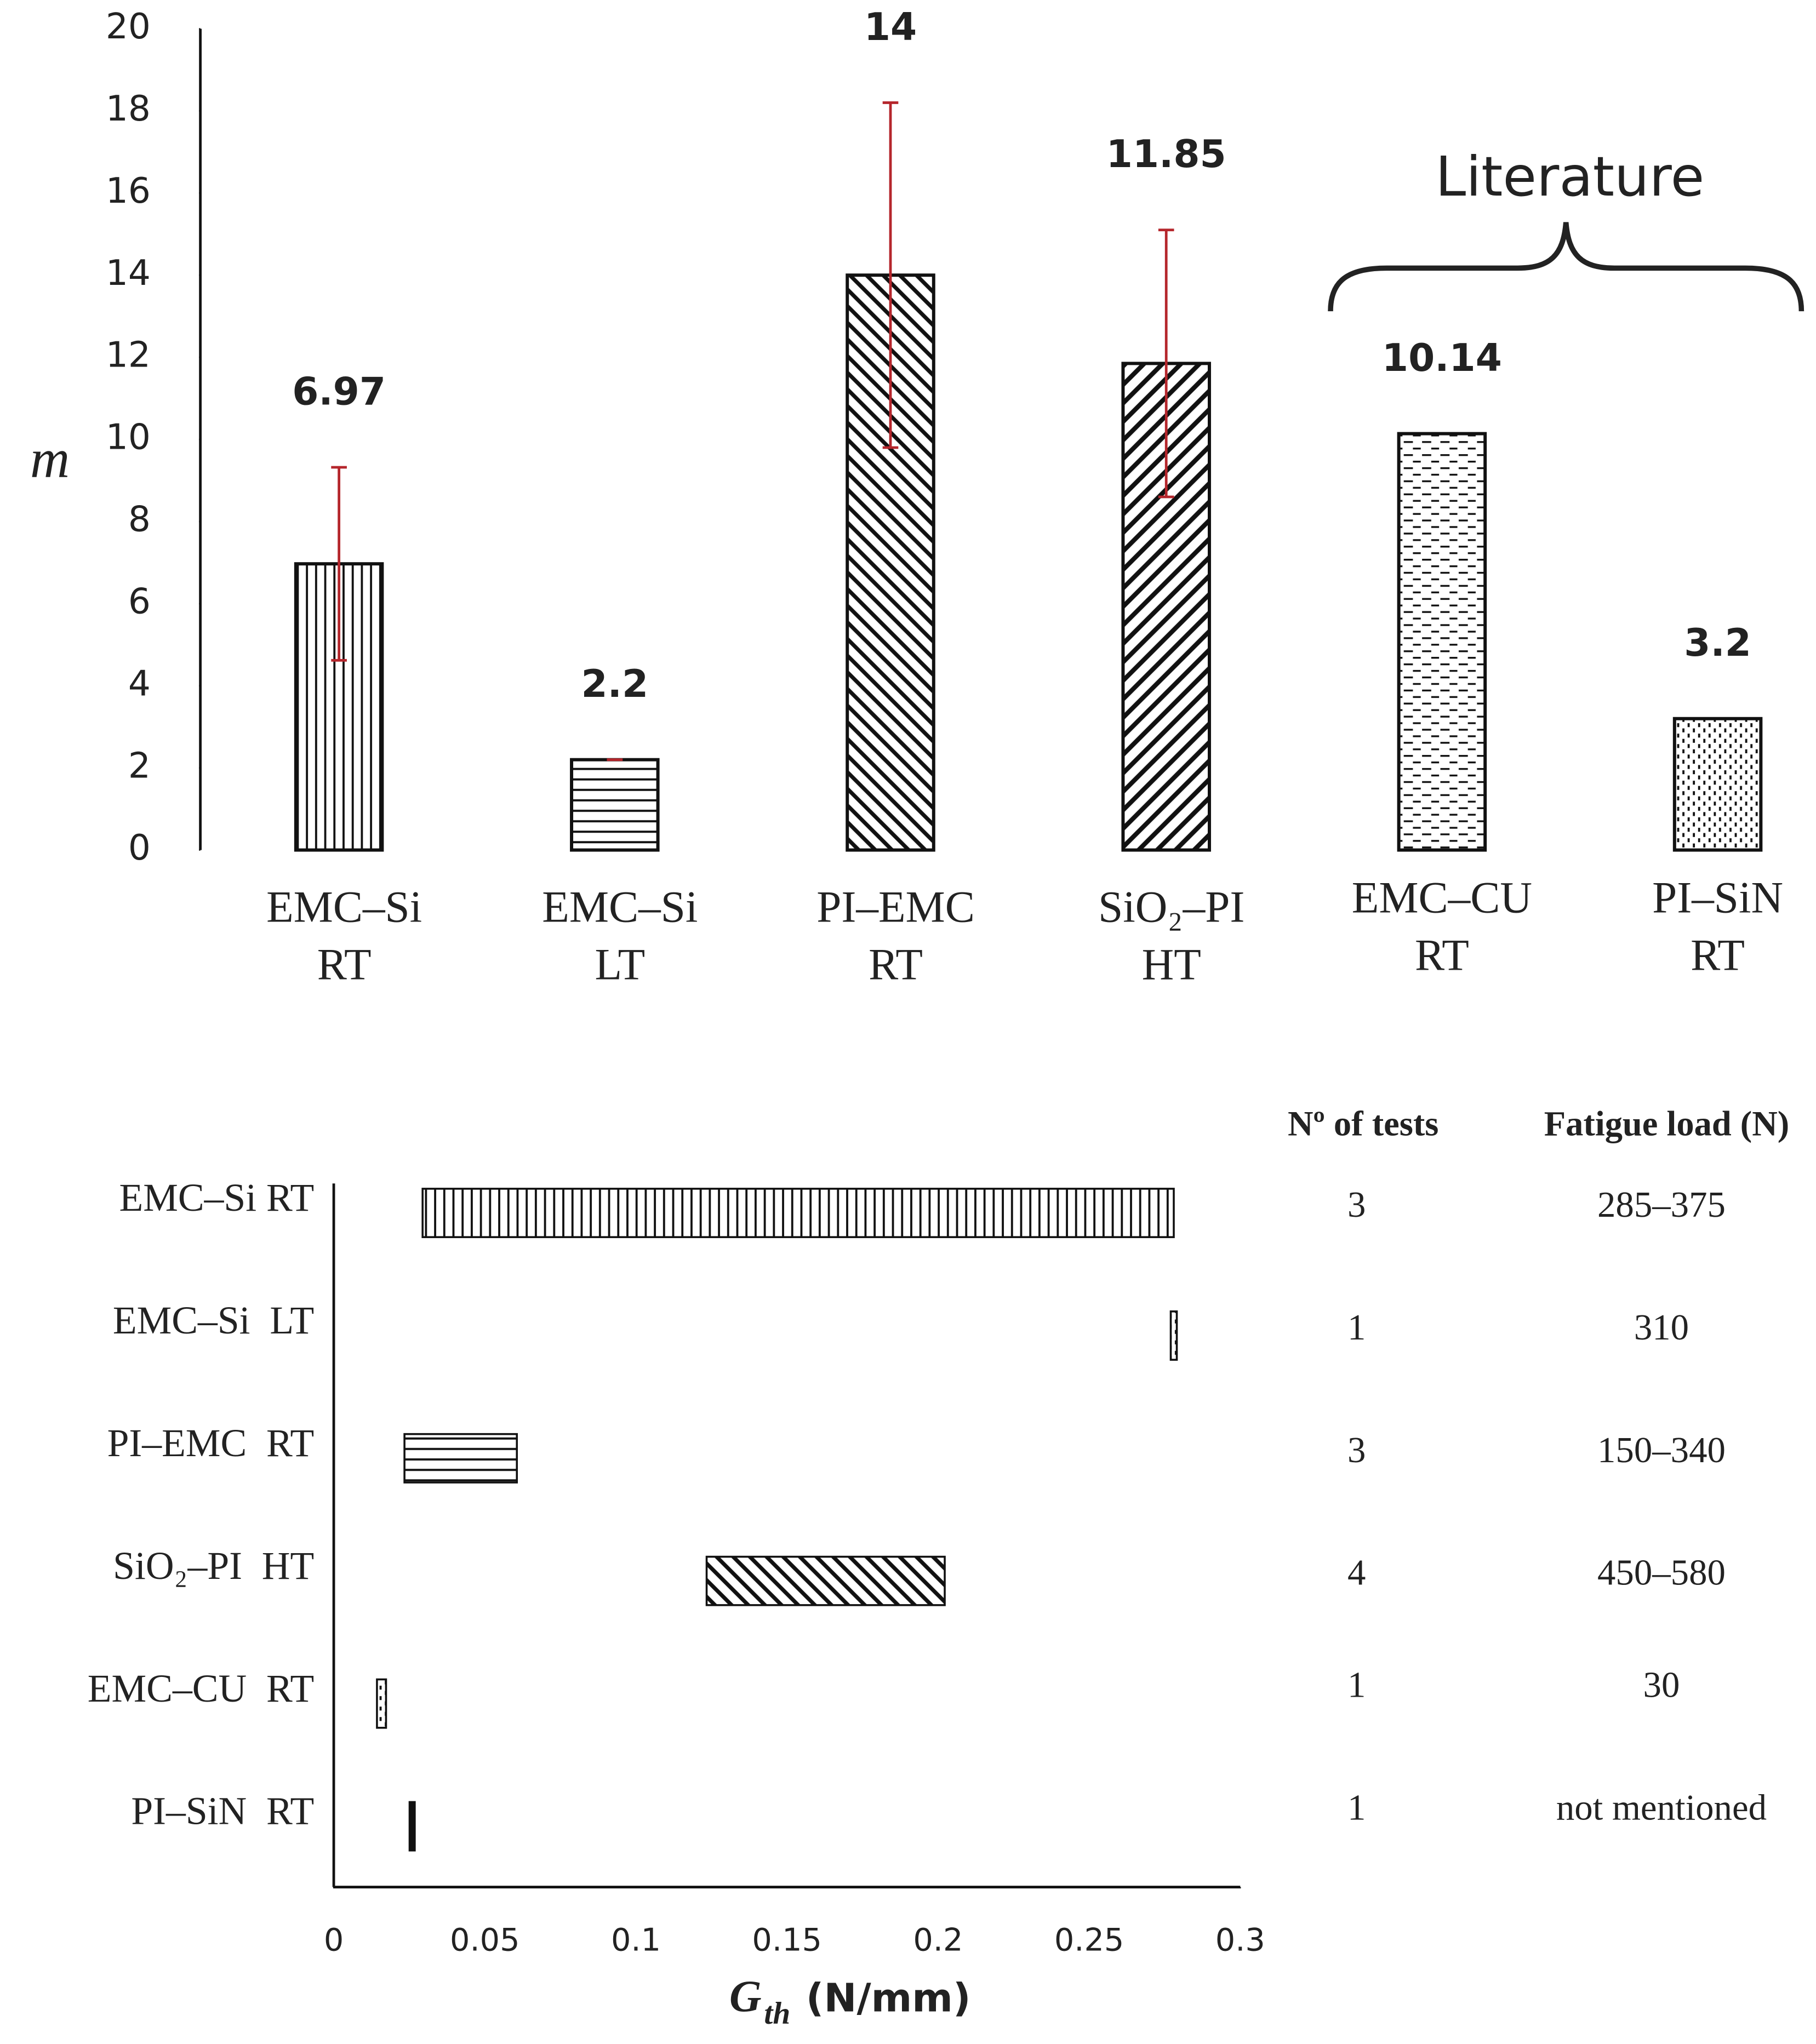 The width and height of the screenshot is (1816, 2044). I want to click on y-tick-label: 8, so click(139, 519).